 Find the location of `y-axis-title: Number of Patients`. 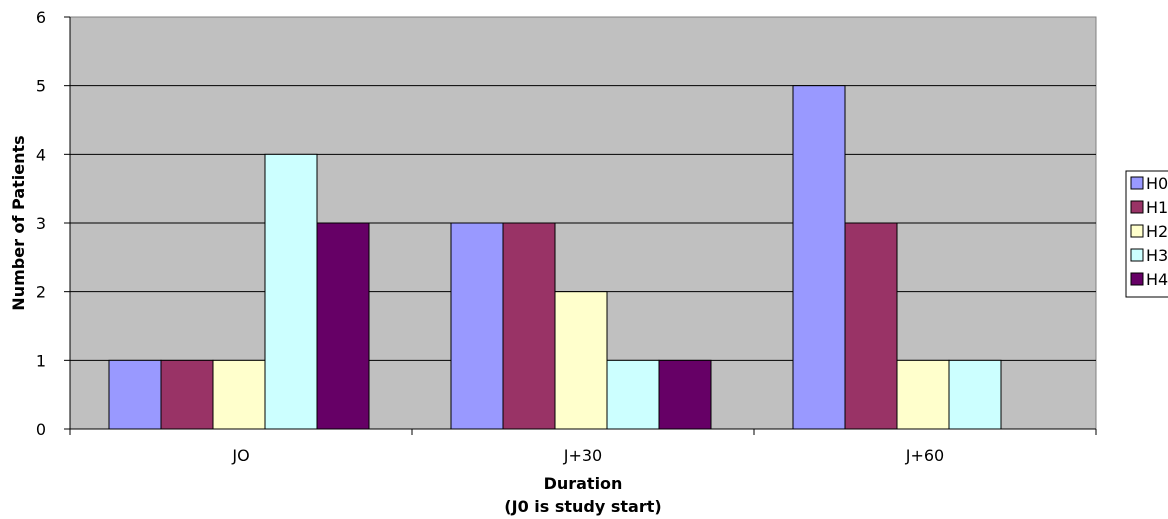

y-axis-title: Number of Patients is located at coordinates (18, 222).